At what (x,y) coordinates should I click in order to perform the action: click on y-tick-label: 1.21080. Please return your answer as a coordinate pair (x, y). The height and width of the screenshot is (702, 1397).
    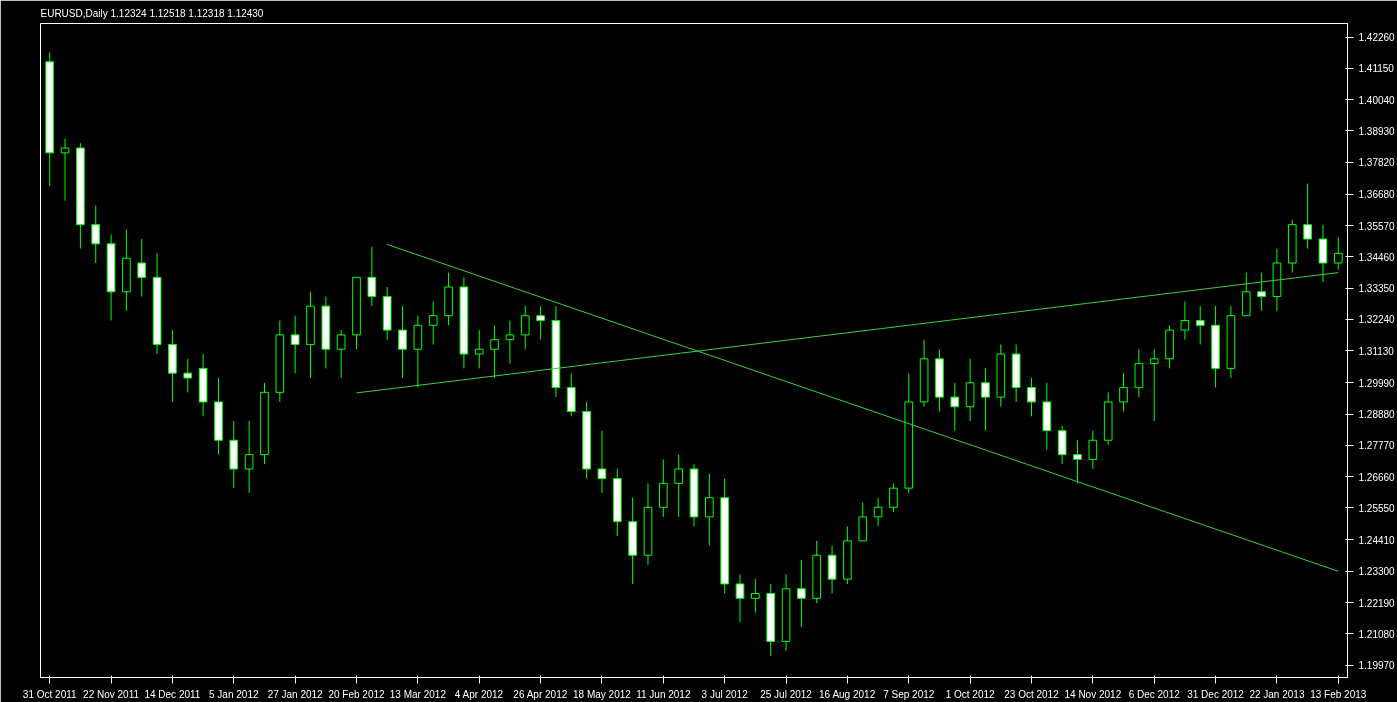
    Looking at the image, I should click on (1377, 634).